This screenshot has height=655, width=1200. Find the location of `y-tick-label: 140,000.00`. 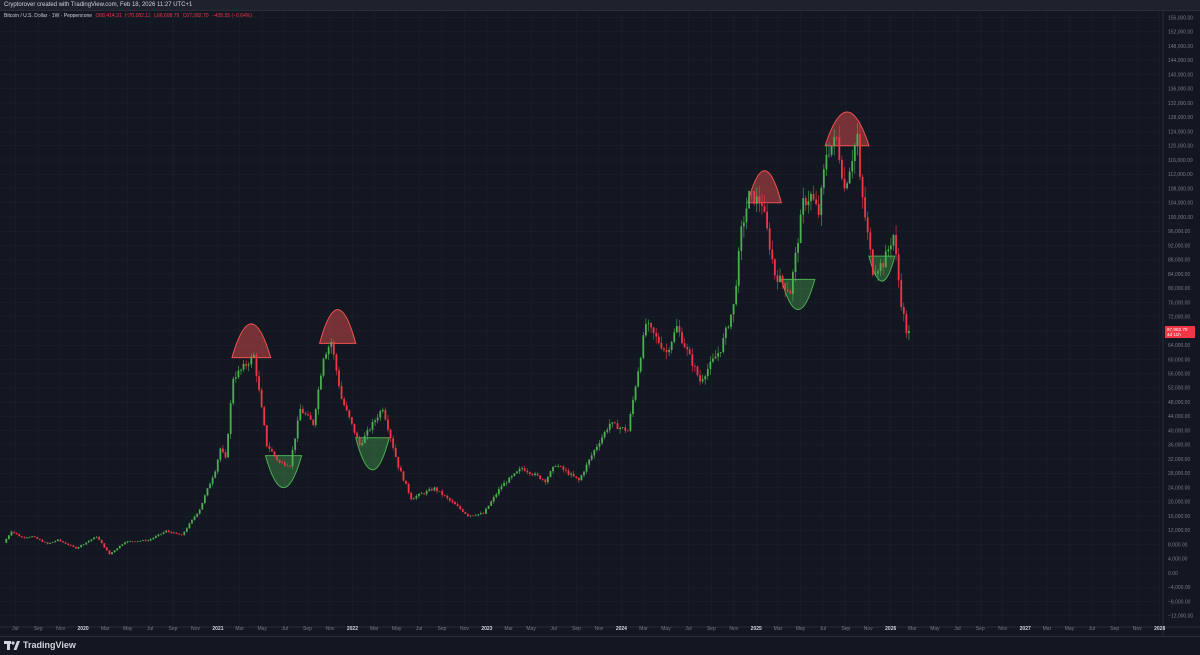

y-tick-label: 140,000.00 is located at coordinates (1180, 75).